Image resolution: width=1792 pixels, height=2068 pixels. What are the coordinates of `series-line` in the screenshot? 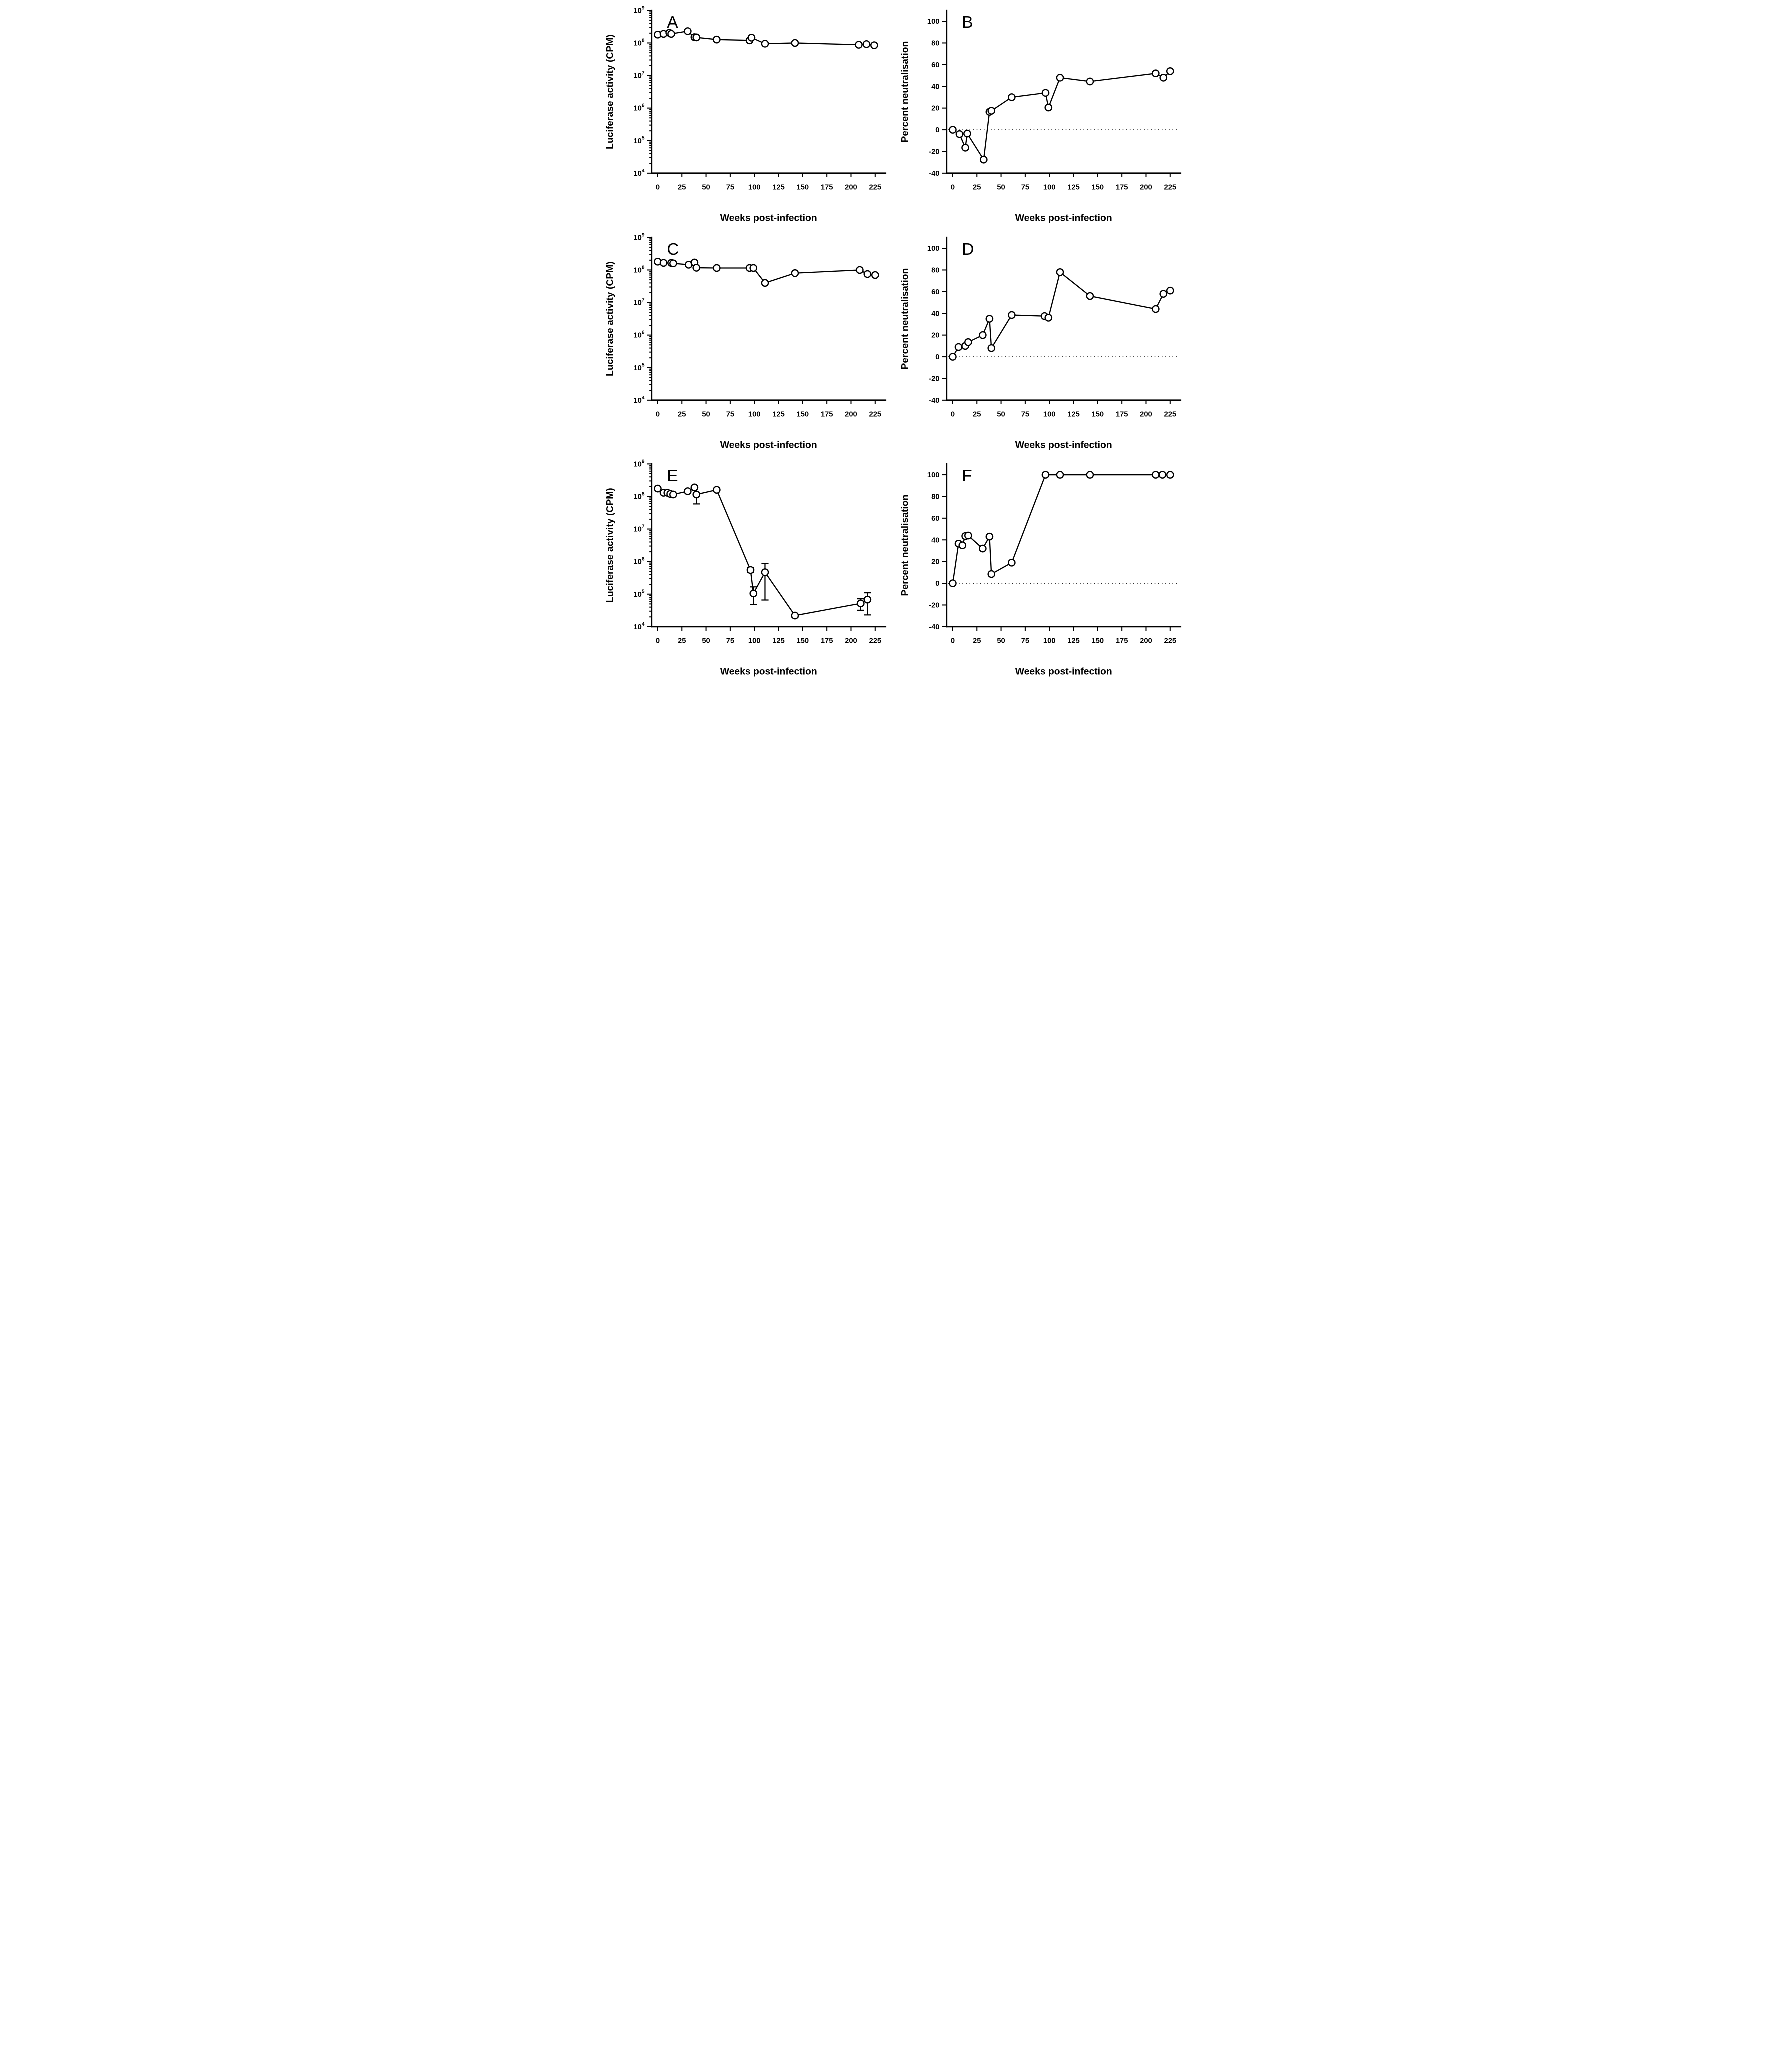 It's located at (1061, 529).